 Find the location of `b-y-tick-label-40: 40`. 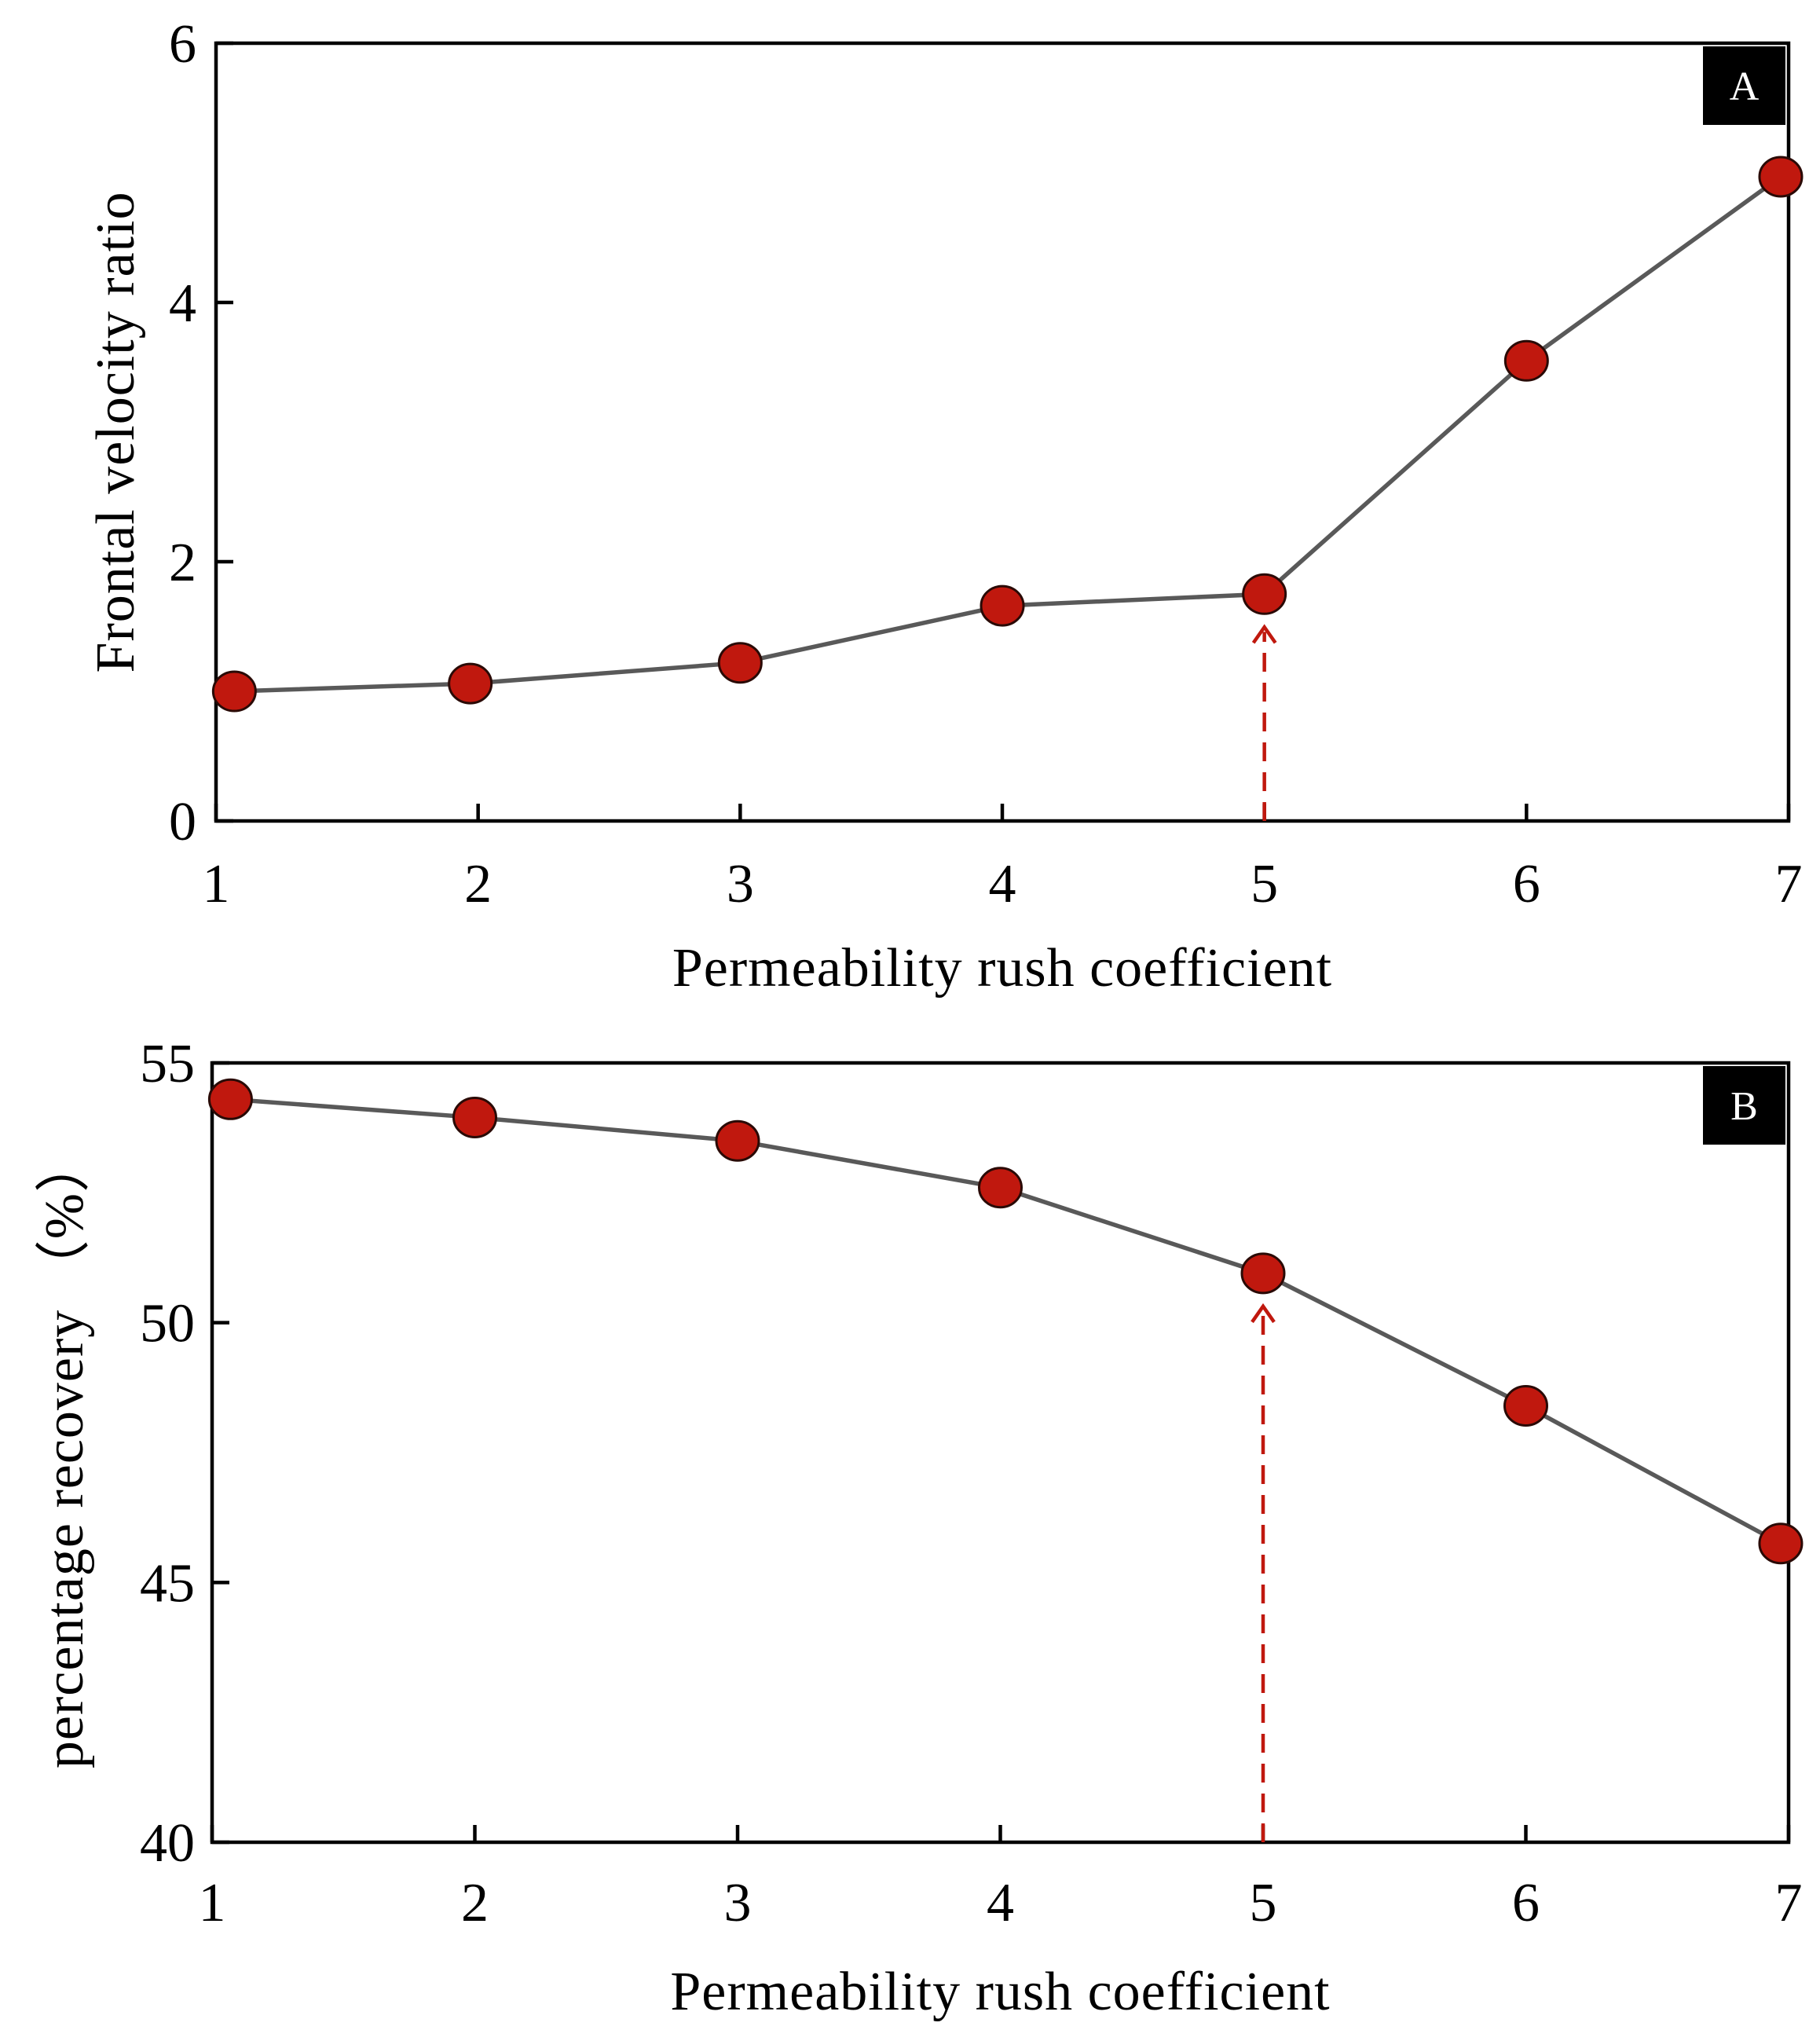

b-y-tick-label-40: 40 is located at coordinates (167, 1843).